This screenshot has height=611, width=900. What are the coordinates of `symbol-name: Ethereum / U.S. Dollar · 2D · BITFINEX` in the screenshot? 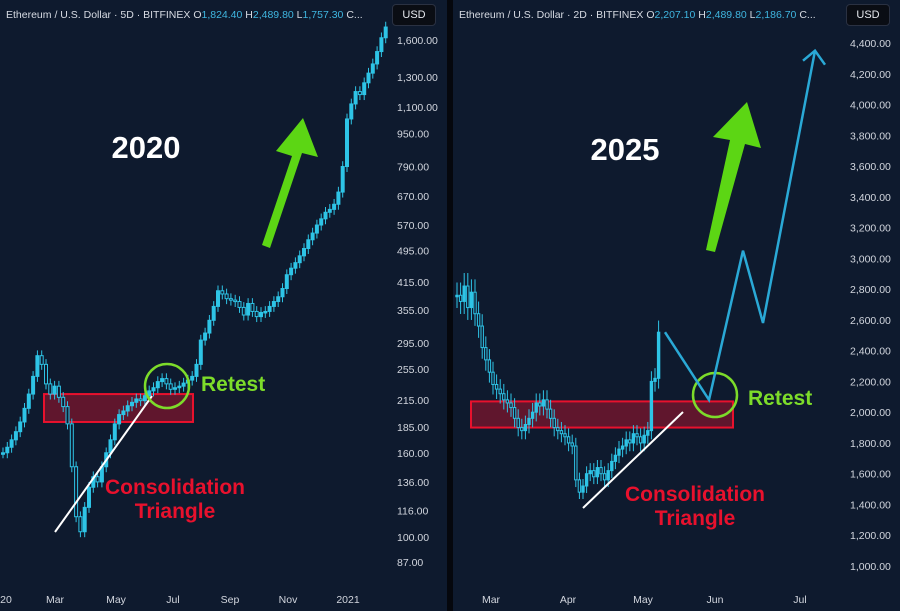 It's located at (551, 15).